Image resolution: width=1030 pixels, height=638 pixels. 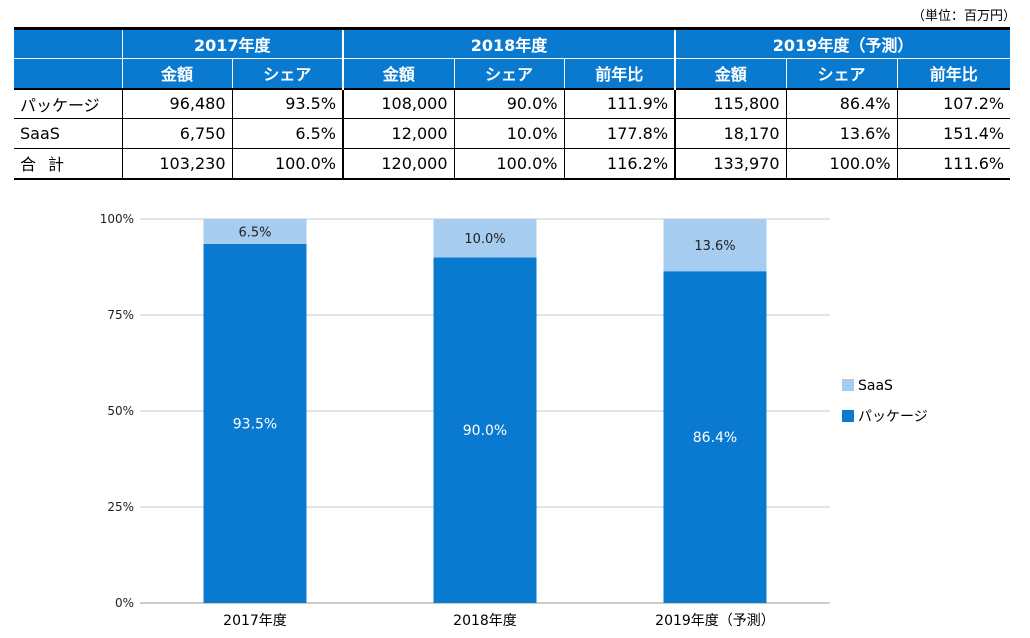 I want to click on subheader-2019-amount: 金額, so click(x=730, y=73).